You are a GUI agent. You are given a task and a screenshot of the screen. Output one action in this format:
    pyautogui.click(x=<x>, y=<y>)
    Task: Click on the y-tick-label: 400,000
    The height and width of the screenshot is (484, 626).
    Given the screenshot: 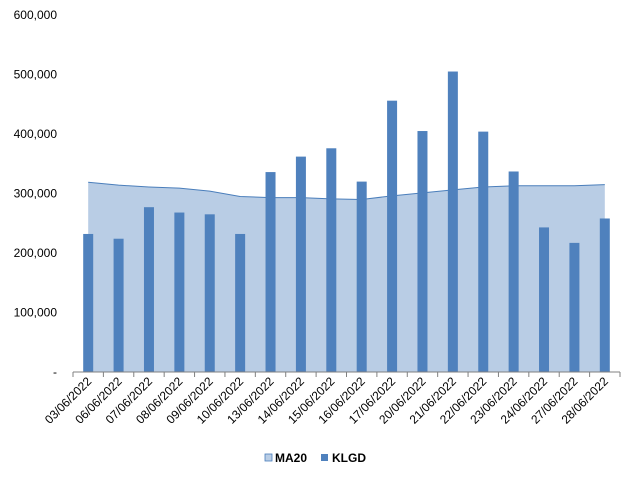 What is the action you would take?
    pyautogui.click(x=36, y=134)
    